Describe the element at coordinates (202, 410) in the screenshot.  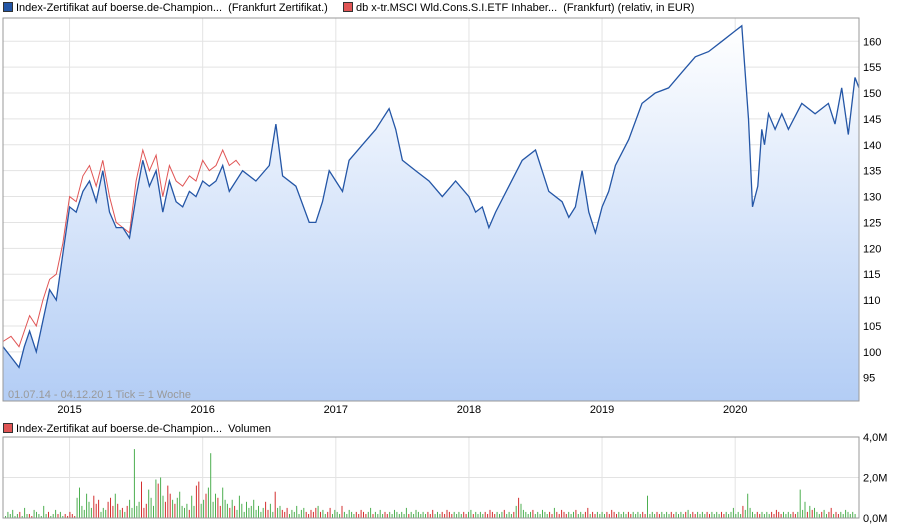
I see `x-tick-label: 2016` at that location.